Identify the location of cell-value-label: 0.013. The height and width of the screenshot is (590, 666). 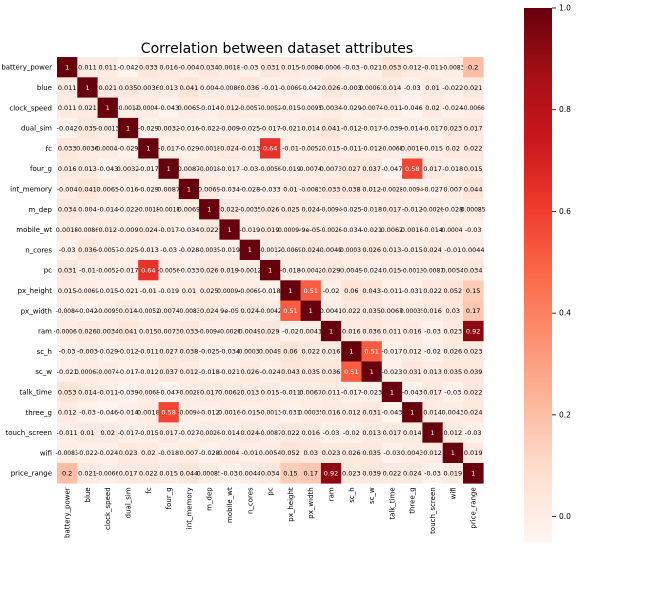
(432, 372).